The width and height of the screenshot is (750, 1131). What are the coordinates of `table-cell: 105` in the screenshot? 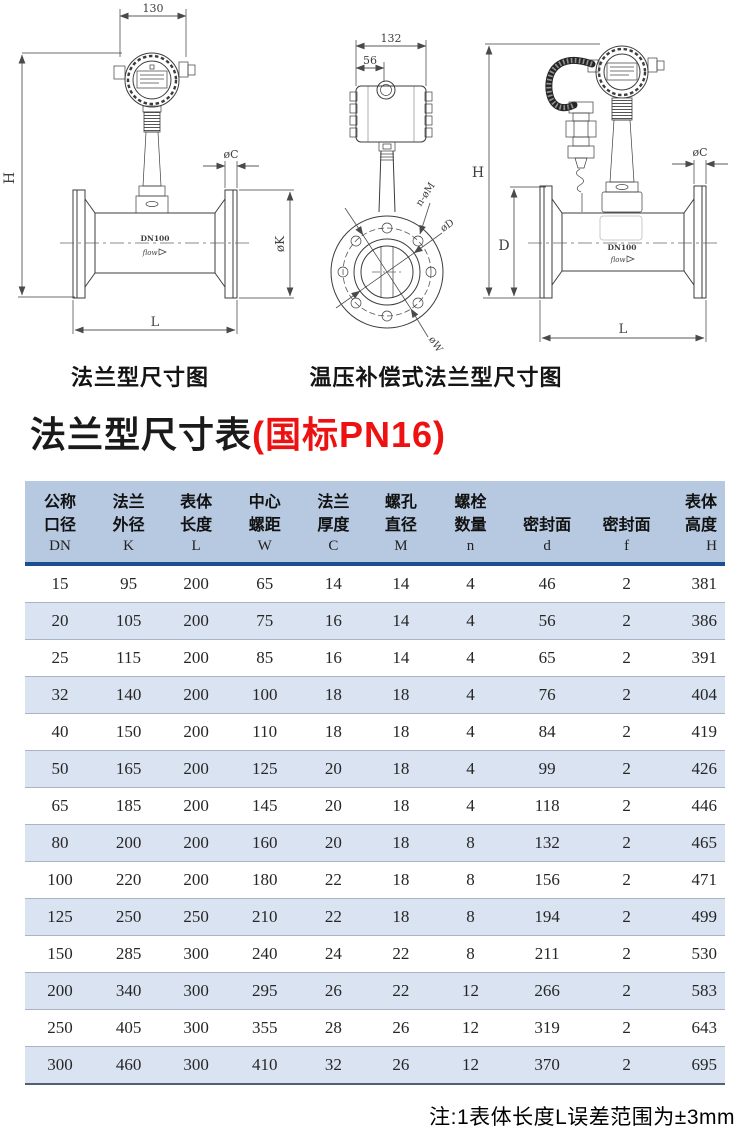 It's located at (129, 621).